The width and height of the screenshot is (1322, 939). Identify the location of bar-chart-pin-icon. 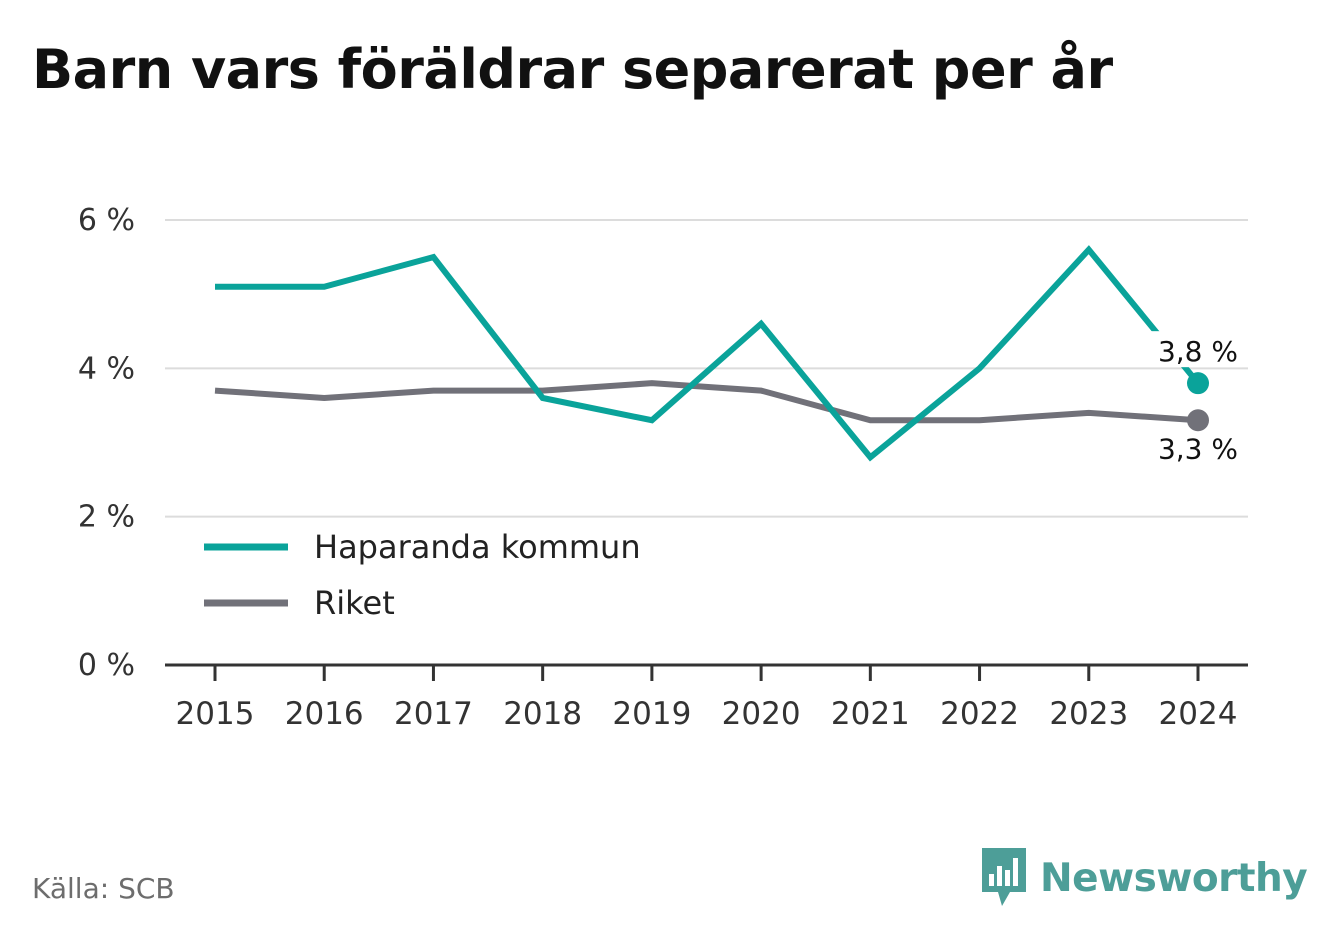
(1004, 877).